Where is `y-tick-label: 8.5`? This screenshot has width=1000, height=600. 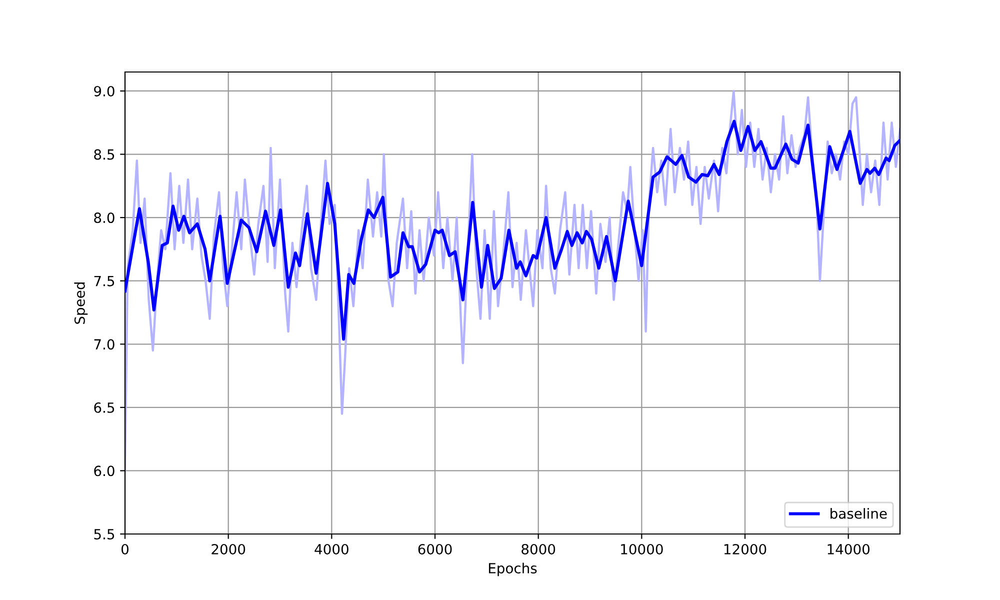
y-tick-label: 8.5 is located at coordinates (104, 154).